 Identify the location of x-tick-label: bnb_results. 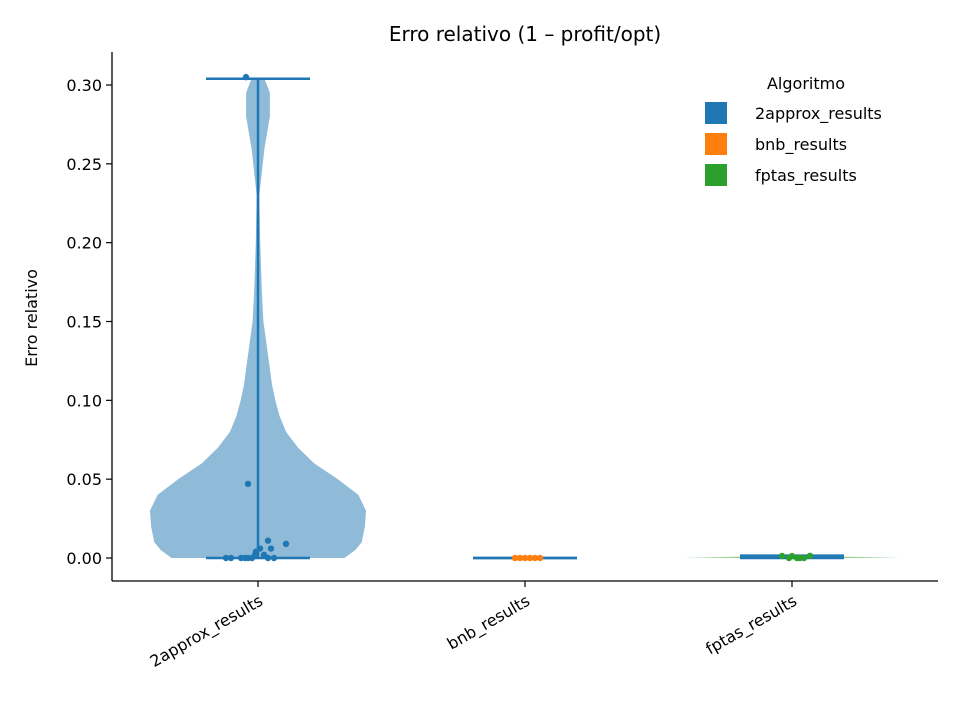
(489, 622).